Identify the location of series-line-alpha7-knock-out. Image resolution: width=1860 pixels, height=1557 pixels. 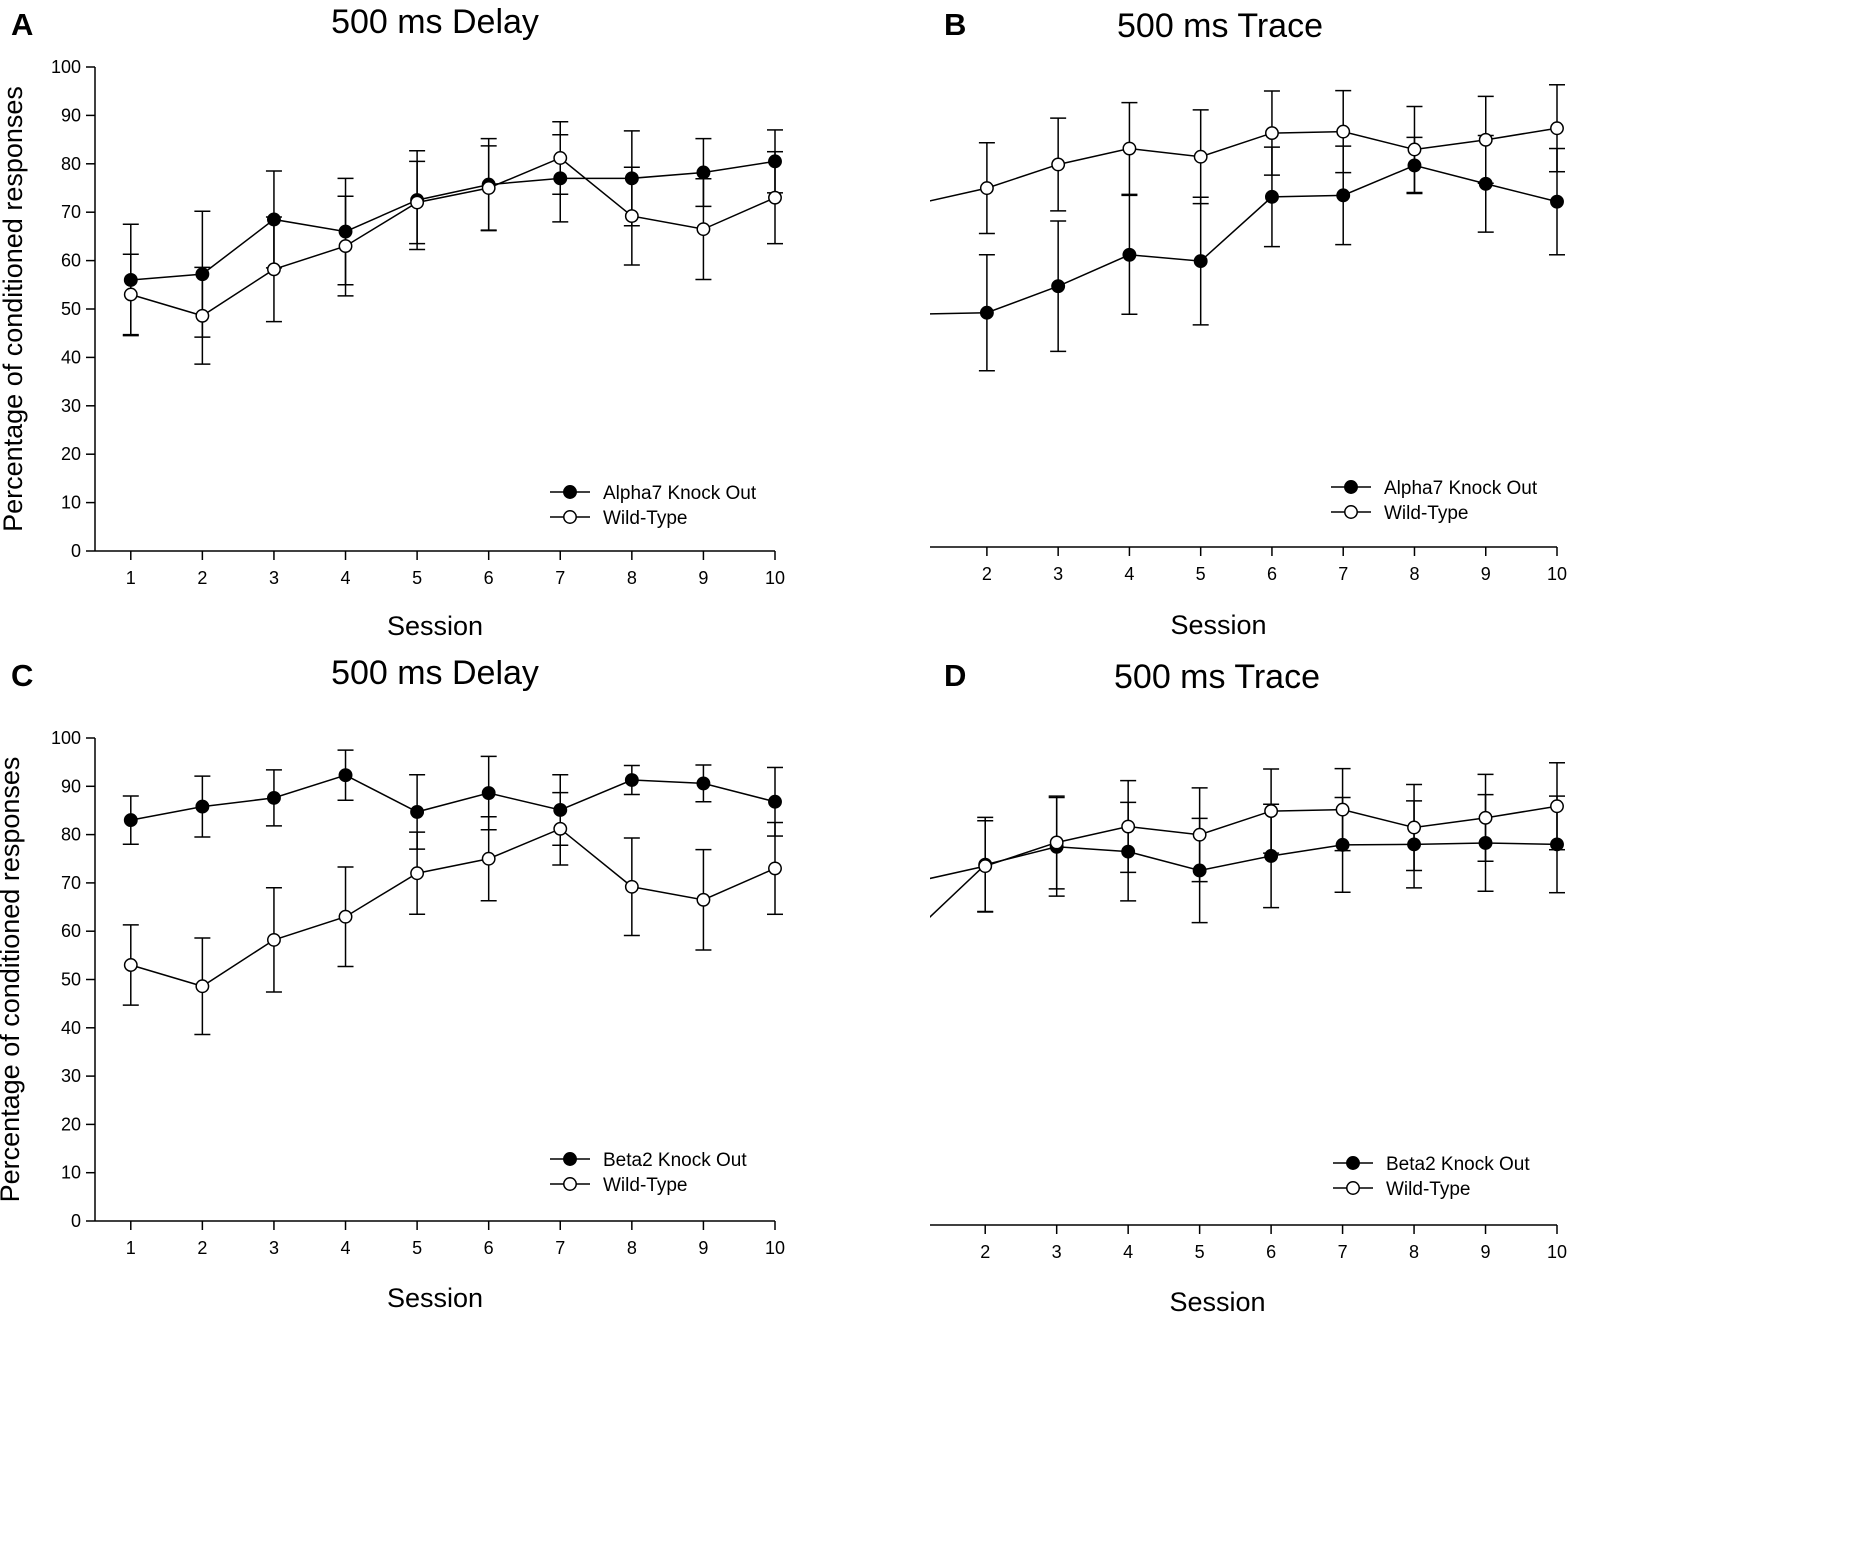
(1244, 239).